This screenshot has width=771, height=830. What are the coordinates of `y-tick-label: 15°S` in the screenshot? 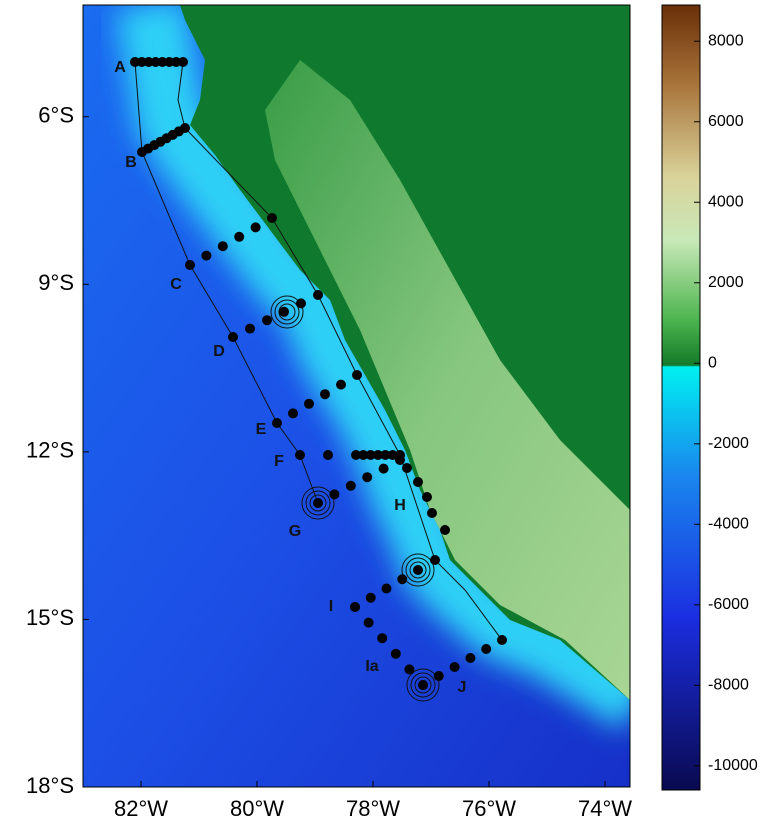 It's located at (50, 617).